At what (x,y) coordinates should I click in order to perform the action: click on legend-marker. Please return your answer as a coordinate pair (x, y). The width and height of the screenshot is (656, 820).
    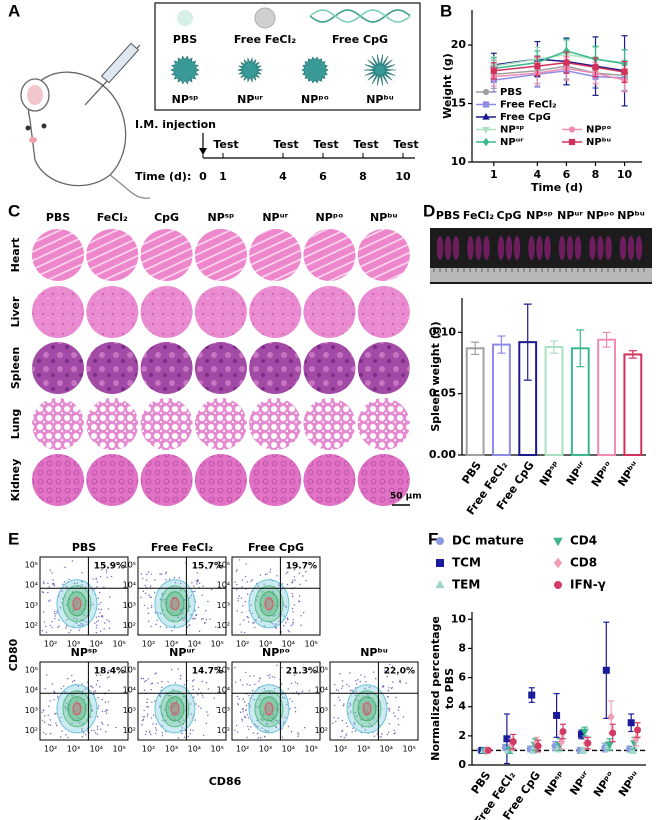
    Looking at the image, I should click on (486, 104).